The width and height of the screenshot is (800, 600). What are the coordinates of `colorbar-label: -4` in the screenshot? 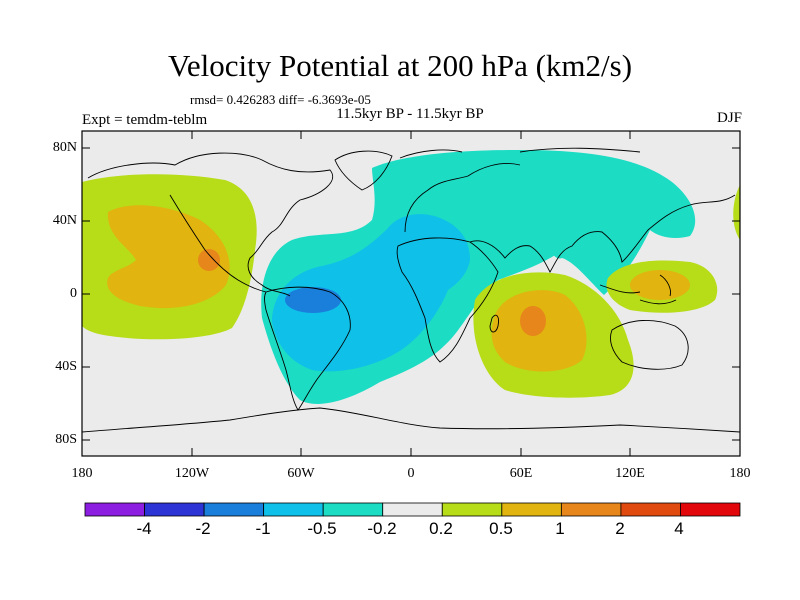 It's located at (144, 528).